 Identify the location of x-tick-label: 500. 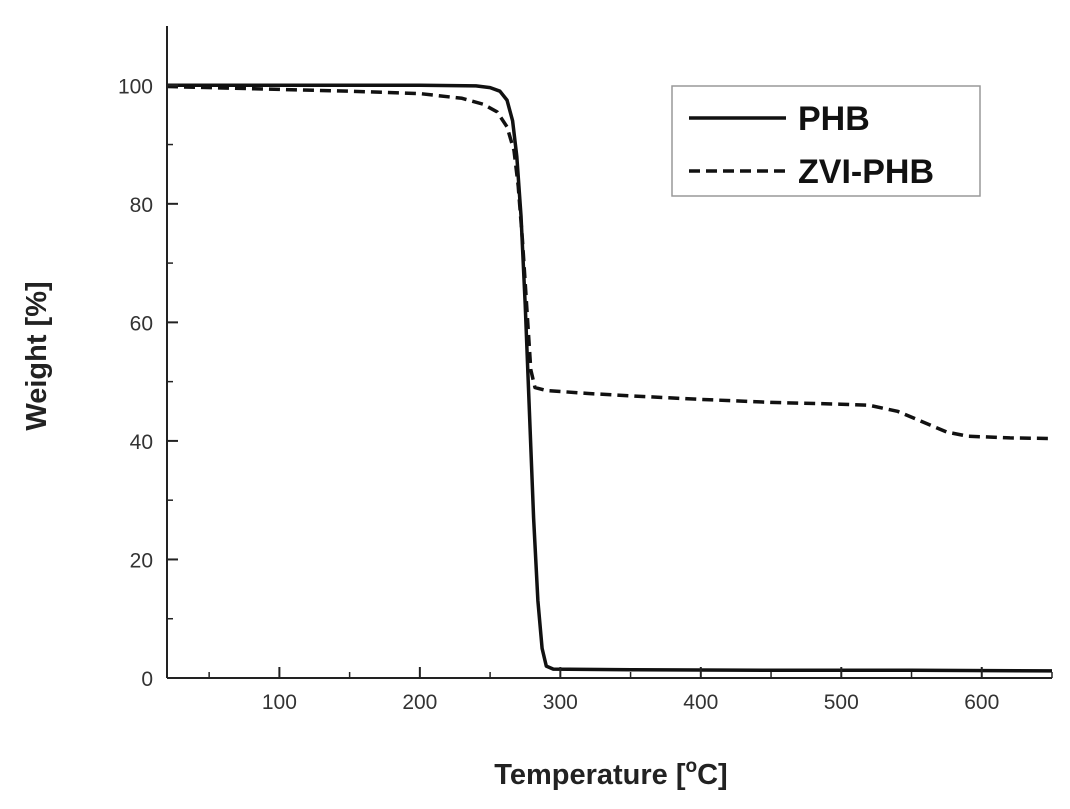
(841, 702).